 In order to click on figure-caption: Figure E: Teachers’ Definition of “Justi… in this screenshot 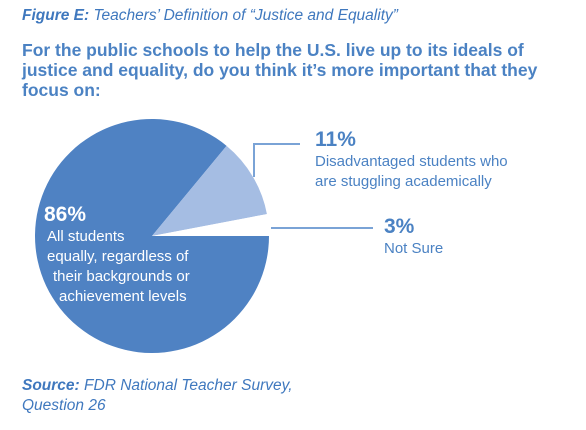, I will do `click(210, 16)`.